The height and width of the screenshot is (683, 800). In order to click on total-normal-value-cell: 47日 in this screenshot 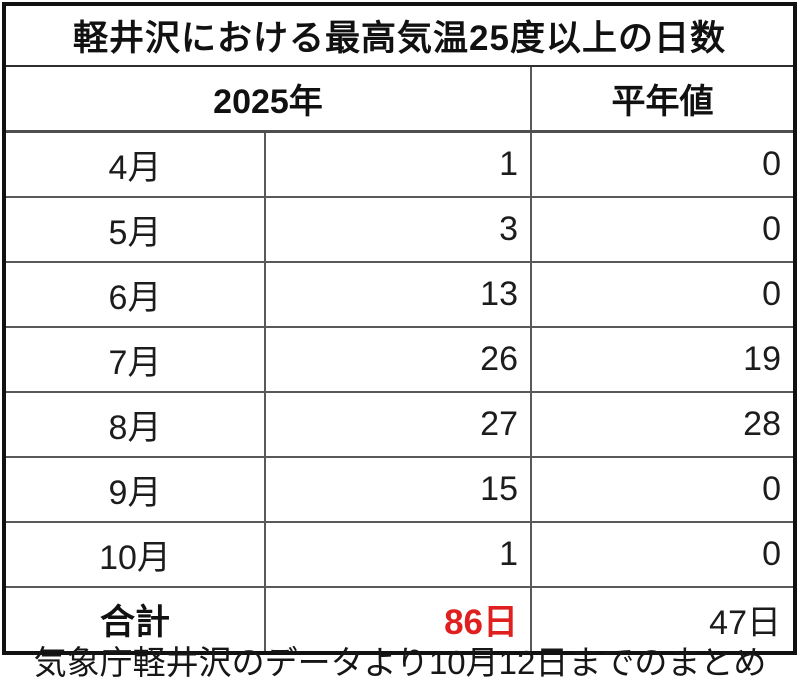, I will do `click(663, 620)`.